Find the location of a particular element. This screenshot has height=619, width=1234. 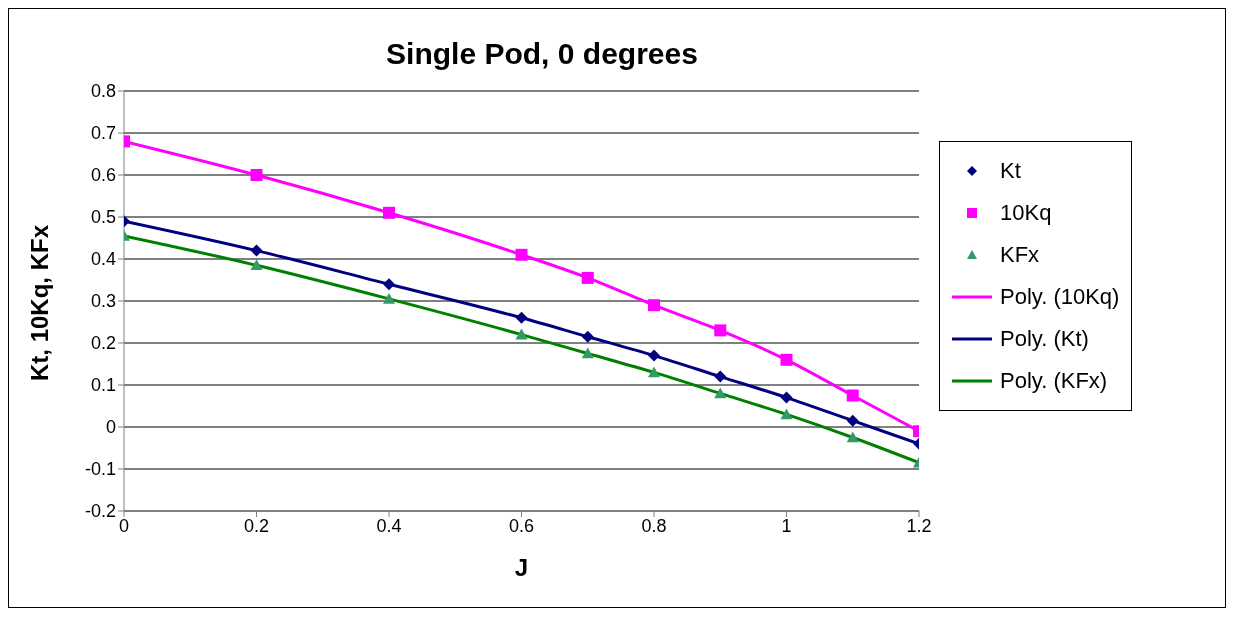

legend-label: KFx is located at coordinates (1020, 255).